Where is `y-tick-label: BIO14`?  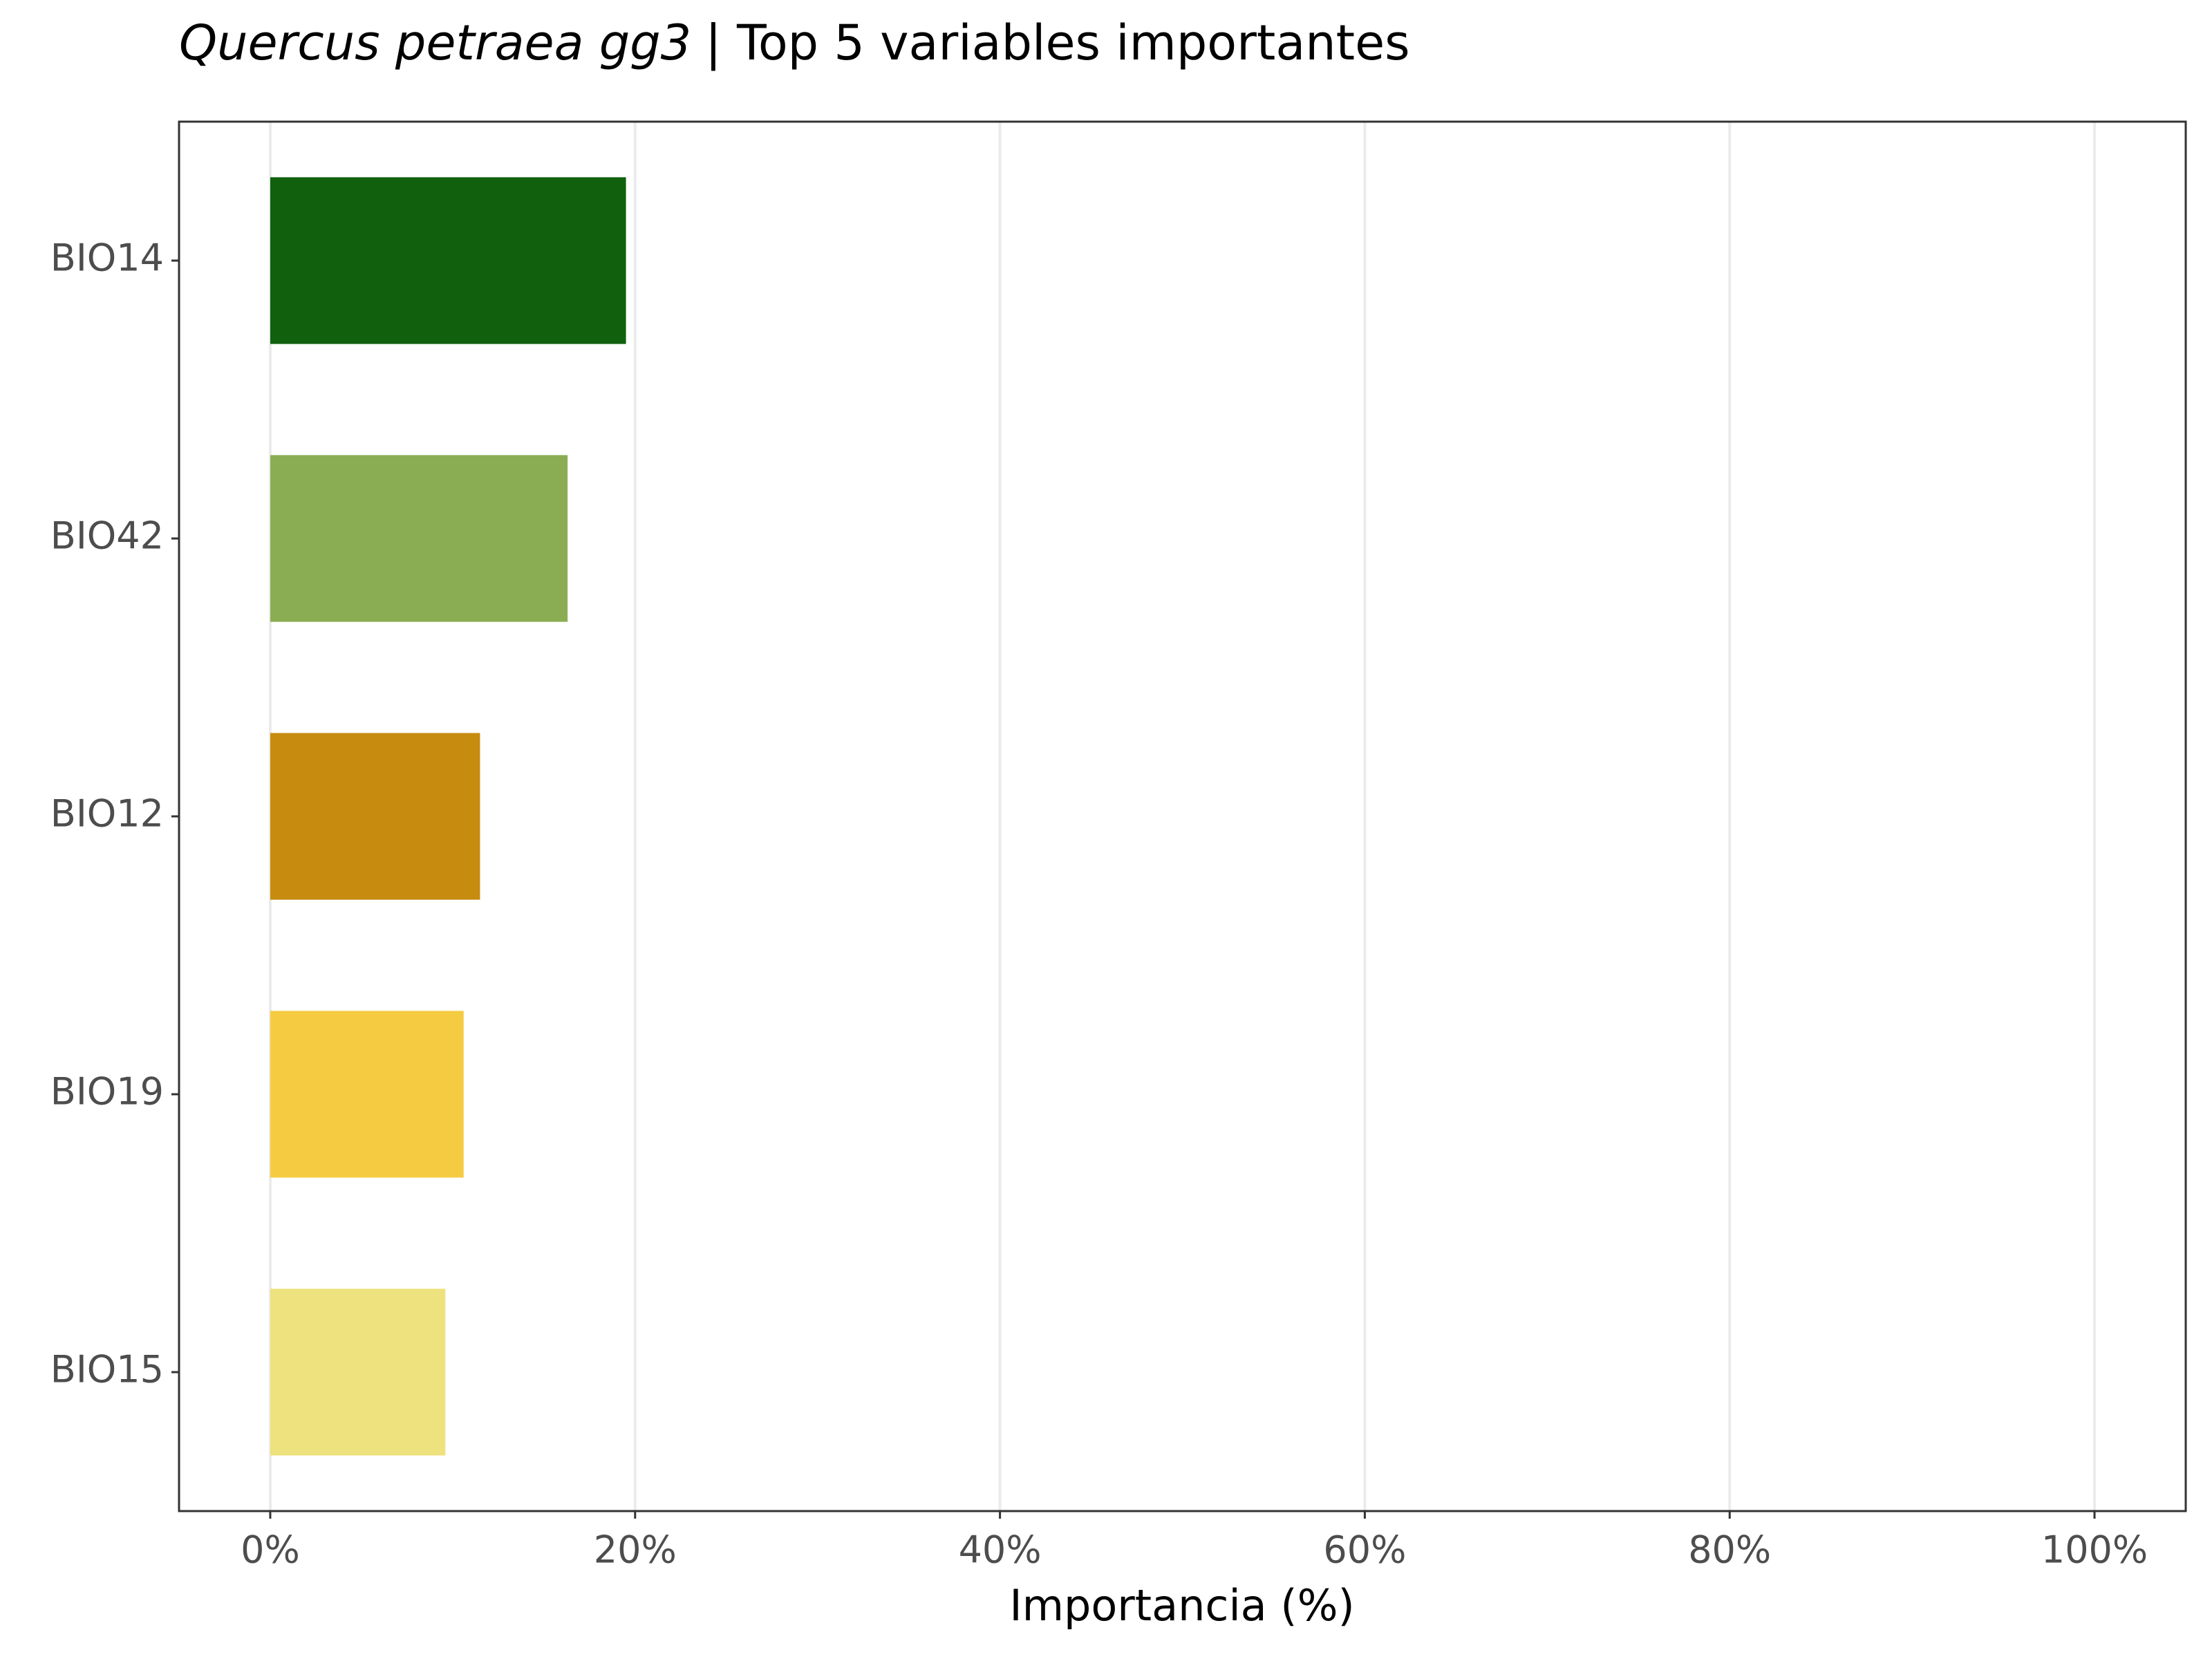
y-tick-label: BIO14 is located at coordinates (107, 258).